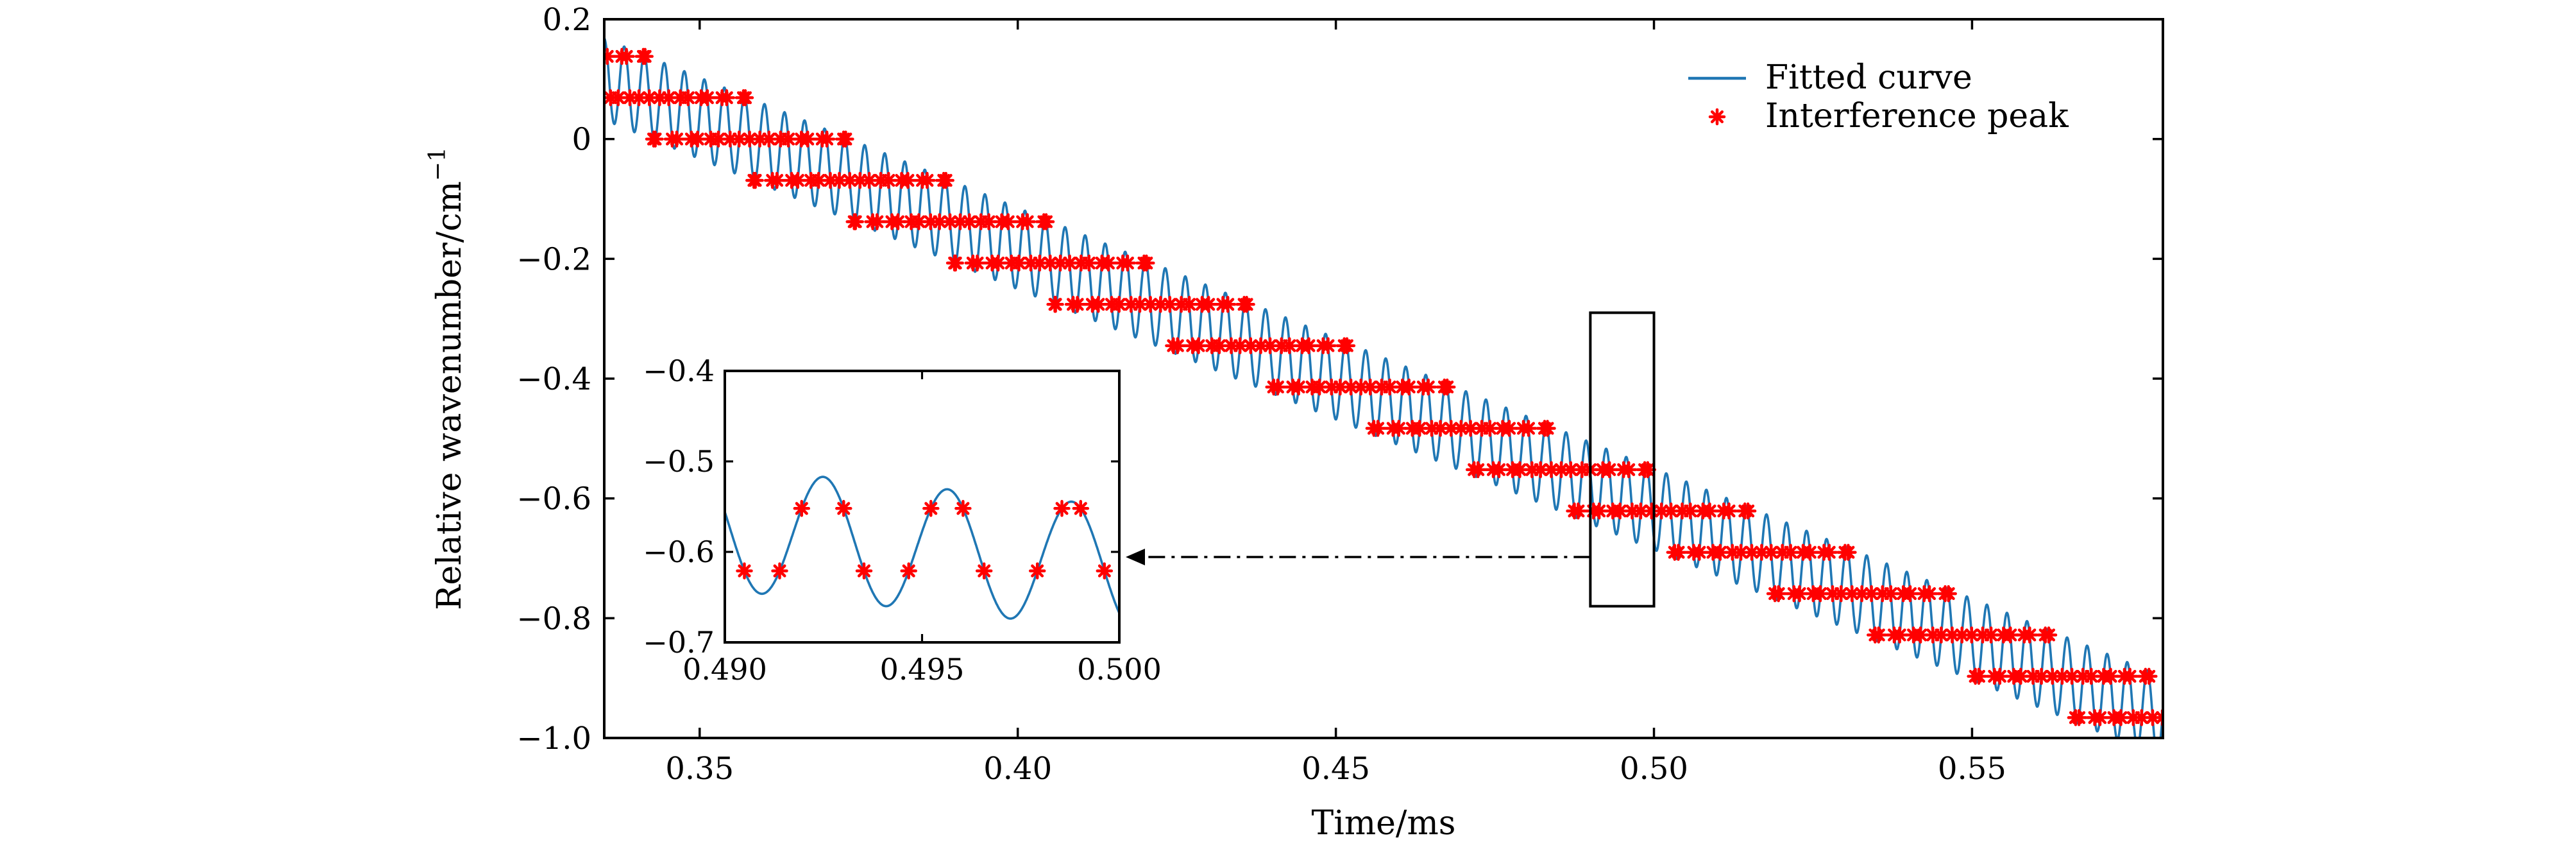 This screenshot has height=849, width=2576. What do you see at coordinates (1384, 823) in the screenshot?
I see `x-axis-label: Time/ms` at bounding box center [1384, 823].